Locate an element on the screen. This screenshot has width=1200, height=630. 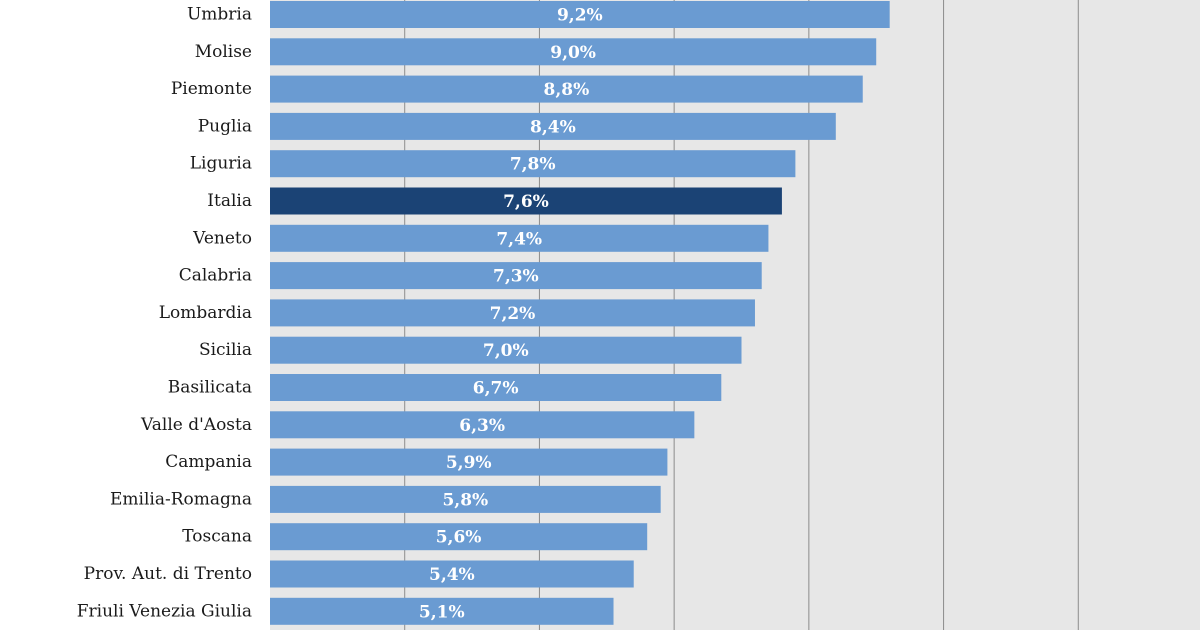
value-label: 7,2% is located at coordinates (513, 314).